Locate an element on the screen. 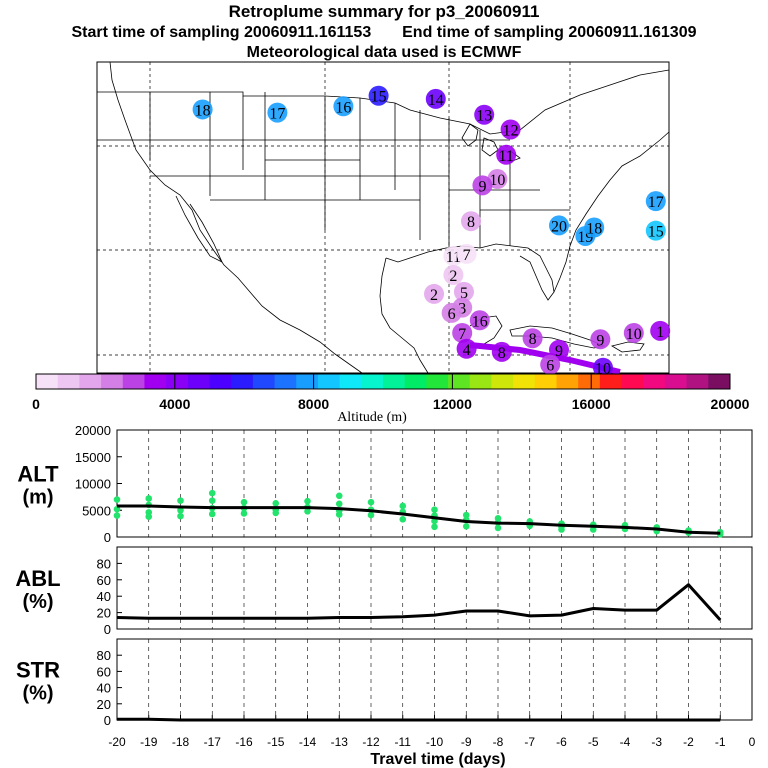 The image size is (768, 768). plume-label-number: 9 is located at coordinates (600, 340).